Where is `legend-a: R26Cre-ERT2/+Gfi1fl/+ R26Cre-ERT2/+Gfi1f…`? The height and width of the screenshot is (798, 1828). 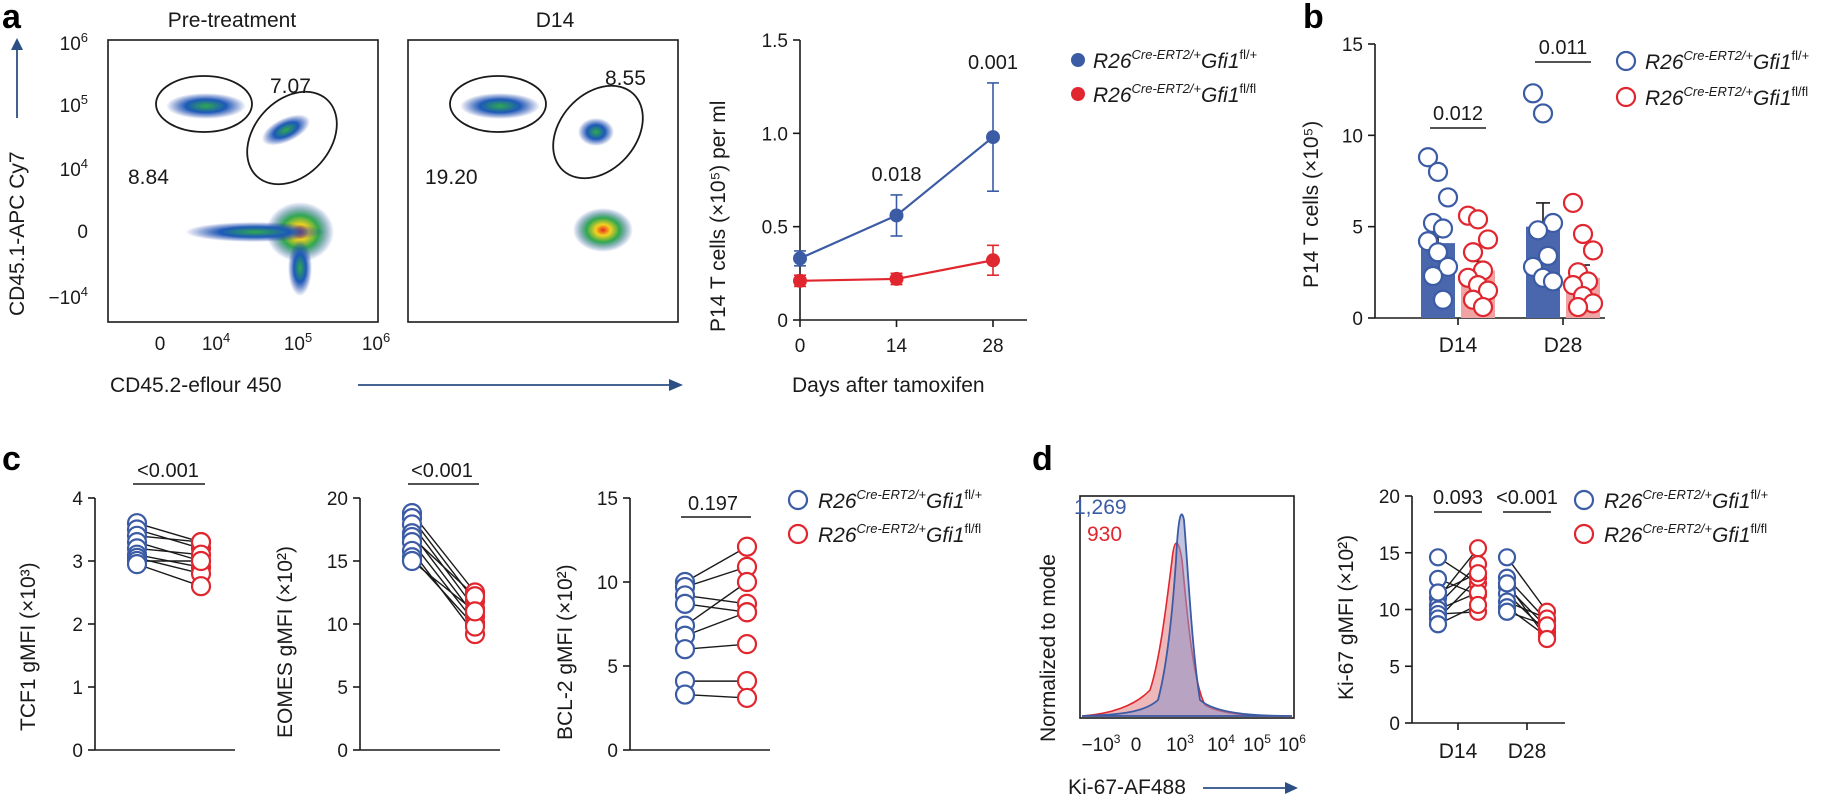
legend-a: R26Cre-ERT2/+Gfi1fl/+ R26Cre-ERT2/+Gfi1f… is located at coordinates (1164, 77).